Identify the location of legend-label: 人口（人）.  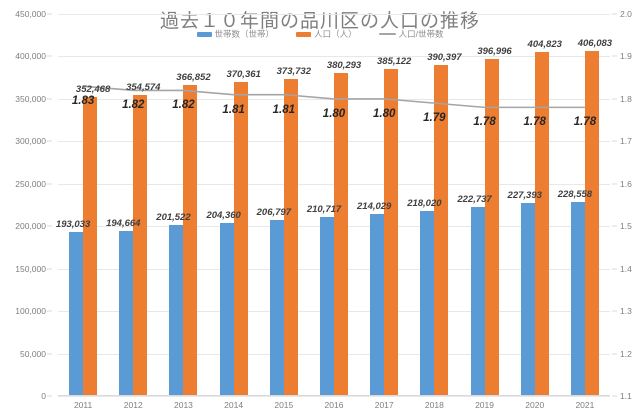
(335, 34).